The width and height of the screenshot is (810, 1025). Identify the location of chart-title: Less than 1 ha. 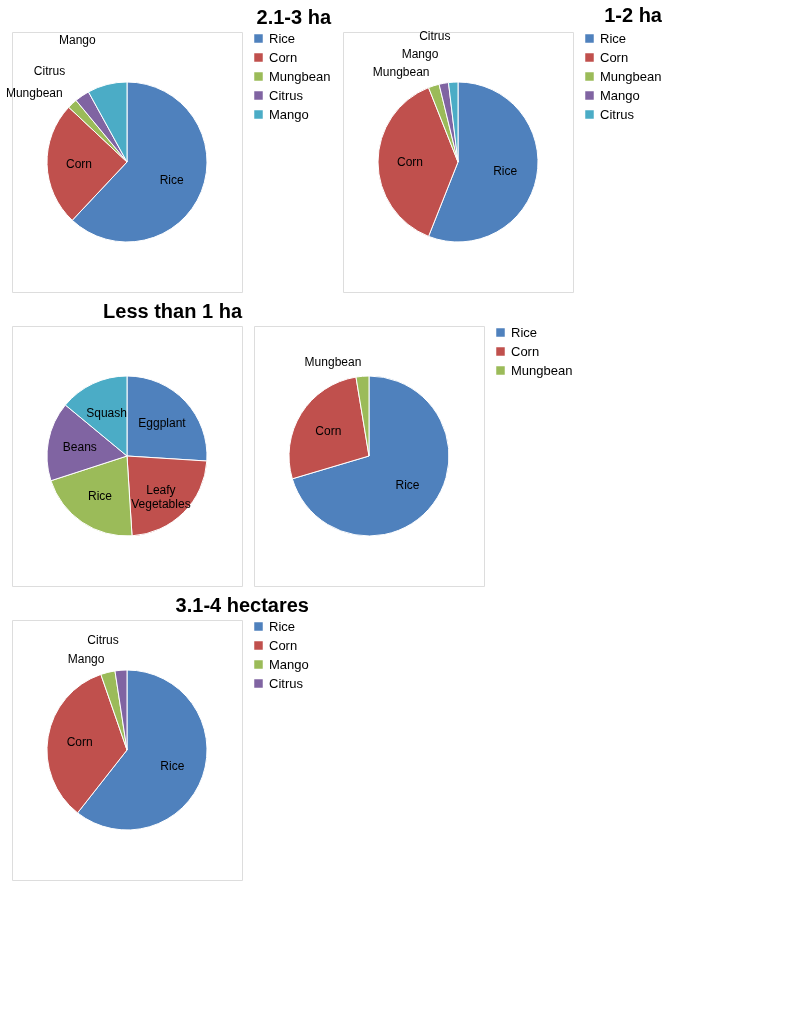
(173, 311).